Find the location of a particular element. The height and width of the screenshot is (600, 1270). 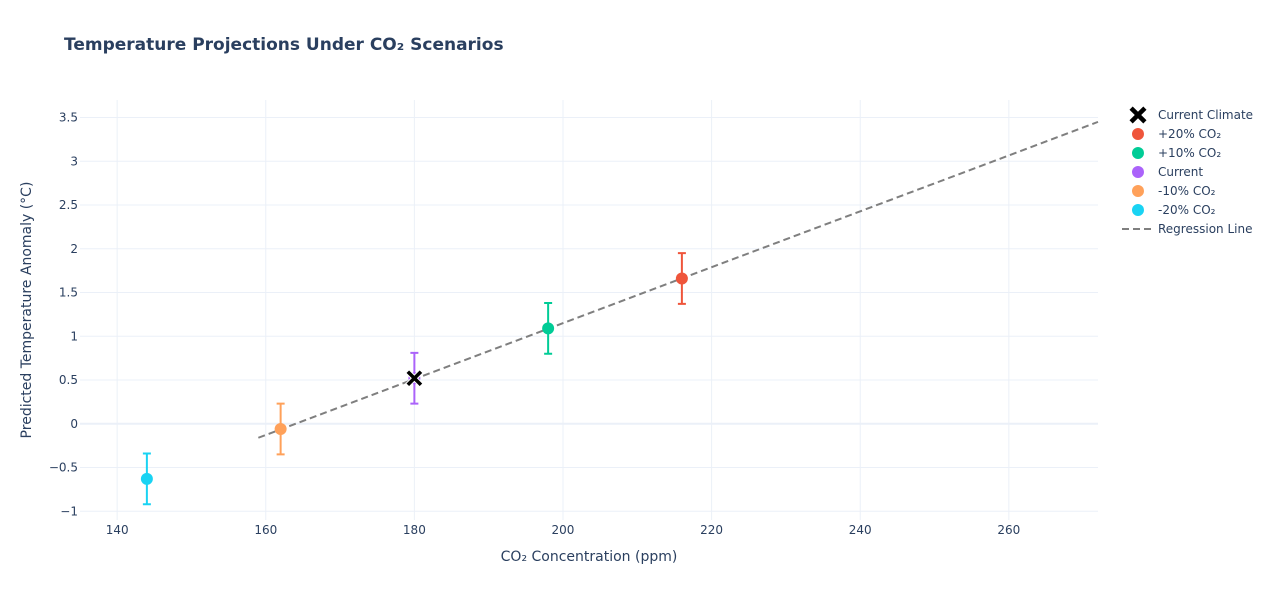

legend-item: Regression Line is located at coordinates (1187, 229).